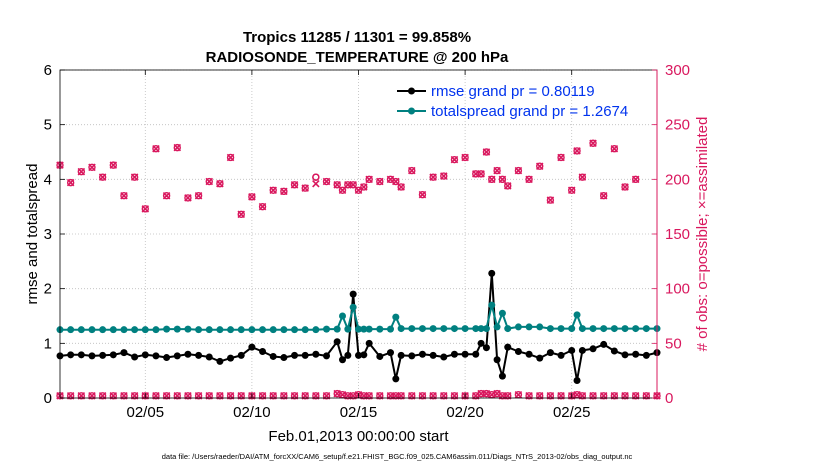 This screenshot has width=830, height=470. What do you see at coordinates (677, 70) in the screenshot?
I see `y2-tick-label: 300` at bounding box center [677, 70].